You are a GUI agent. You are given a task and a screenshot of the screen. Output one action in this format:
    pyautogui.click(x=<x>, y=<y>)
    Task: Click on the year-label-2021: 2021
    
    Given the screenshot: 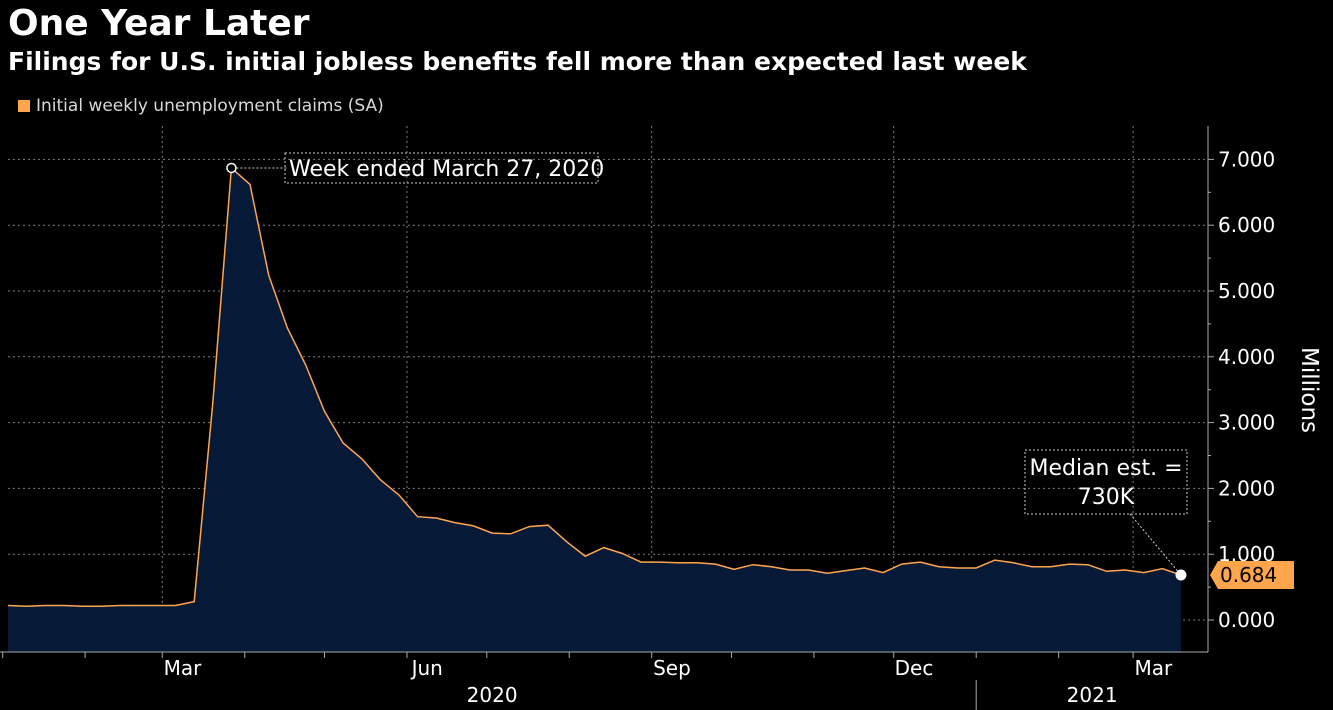 What is the action you would take?
    pyautogui.click(x=1092, y=695)
    